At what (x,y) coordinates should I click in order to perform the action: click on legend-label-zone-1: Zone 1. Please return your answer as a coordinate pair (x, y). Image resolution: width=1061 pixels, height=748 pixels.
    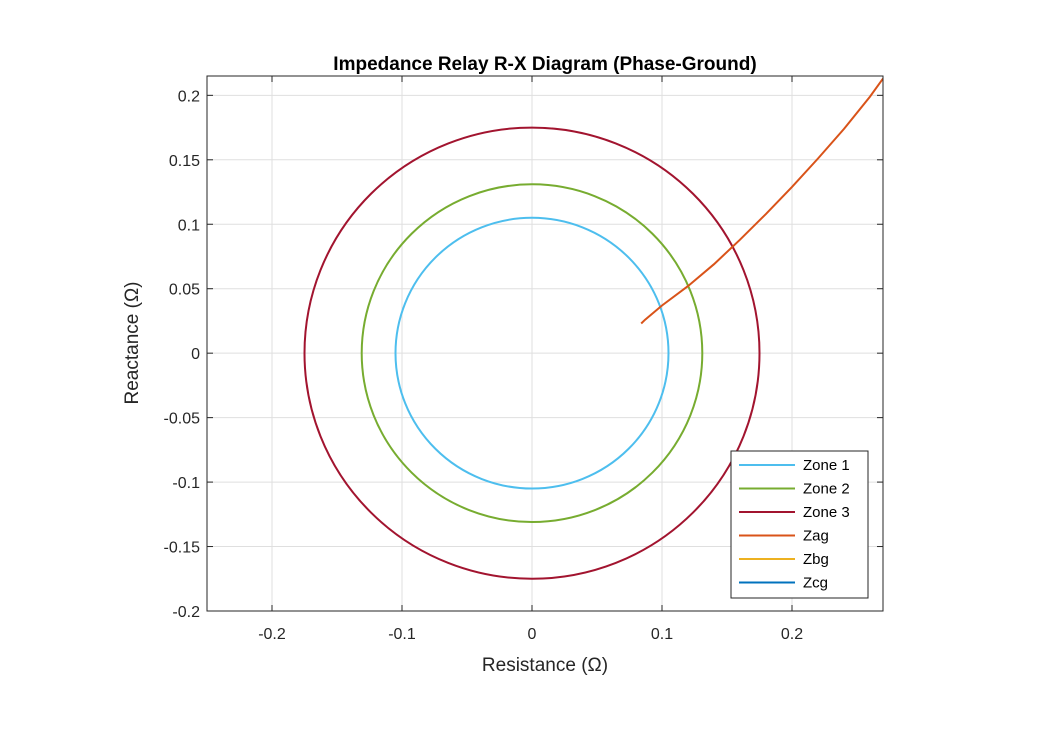
    Looking at the image, I should click on (826, 465).